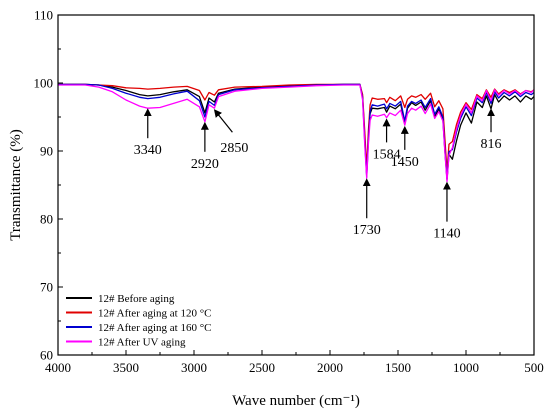  Describe the element at coordinates (491, 144) in the screenshot. I see `annotation-label: 816` at that location.